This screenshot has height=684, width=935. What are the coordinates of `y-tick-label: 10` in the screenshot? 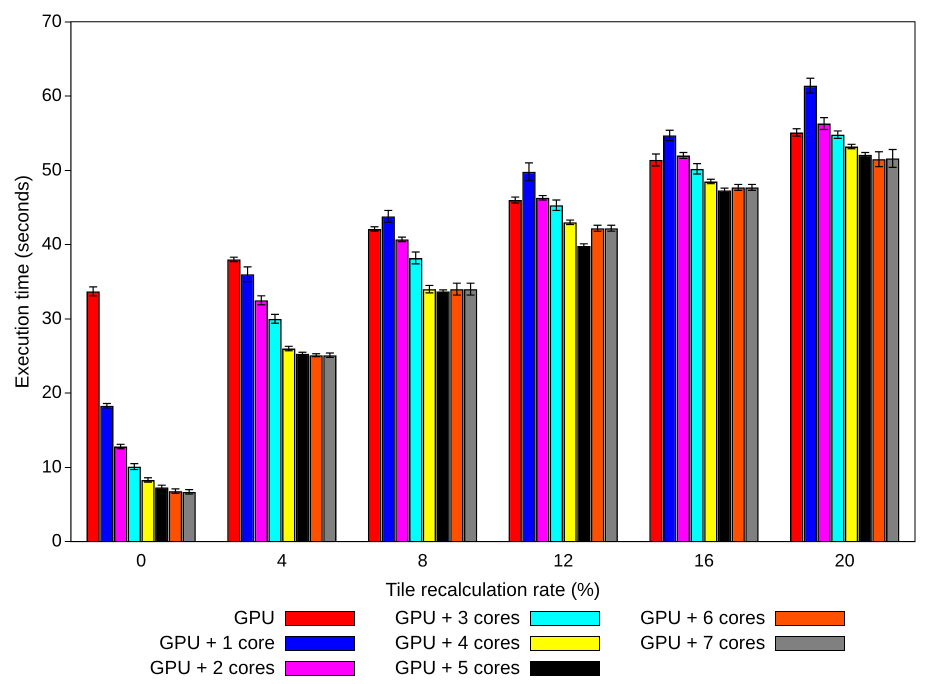 It's located at (52, 466).